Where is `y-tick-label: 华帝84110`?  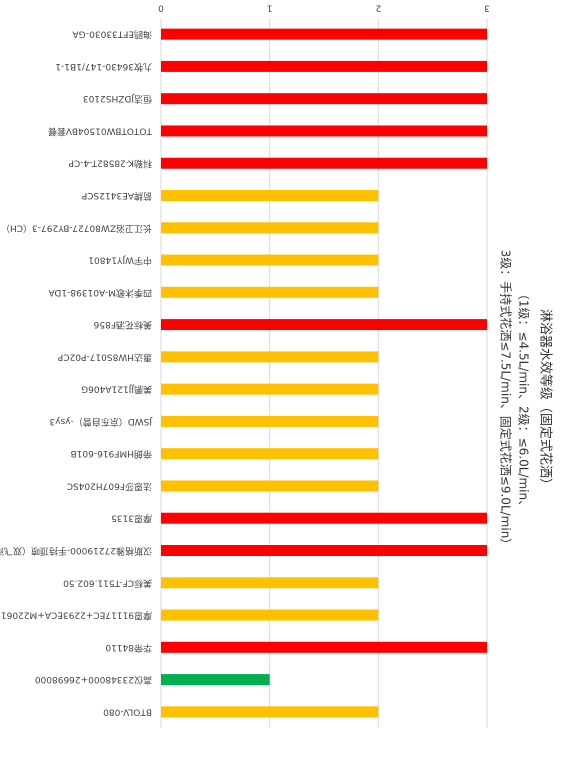 y-tick-label: 华帝84110 is located at coordinates (128, 648).